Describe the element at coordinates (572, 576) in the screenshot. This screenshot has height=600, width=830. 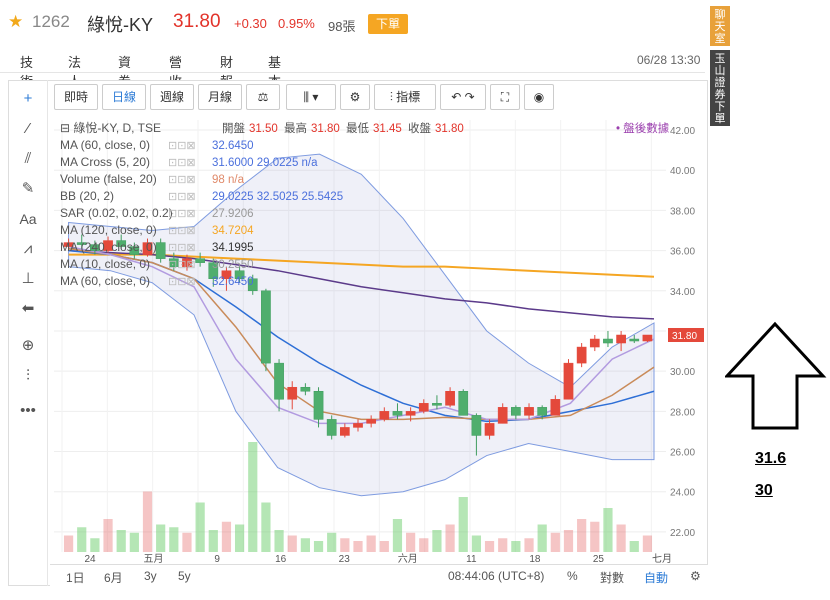
I see `percent-toggle: %` at that location.